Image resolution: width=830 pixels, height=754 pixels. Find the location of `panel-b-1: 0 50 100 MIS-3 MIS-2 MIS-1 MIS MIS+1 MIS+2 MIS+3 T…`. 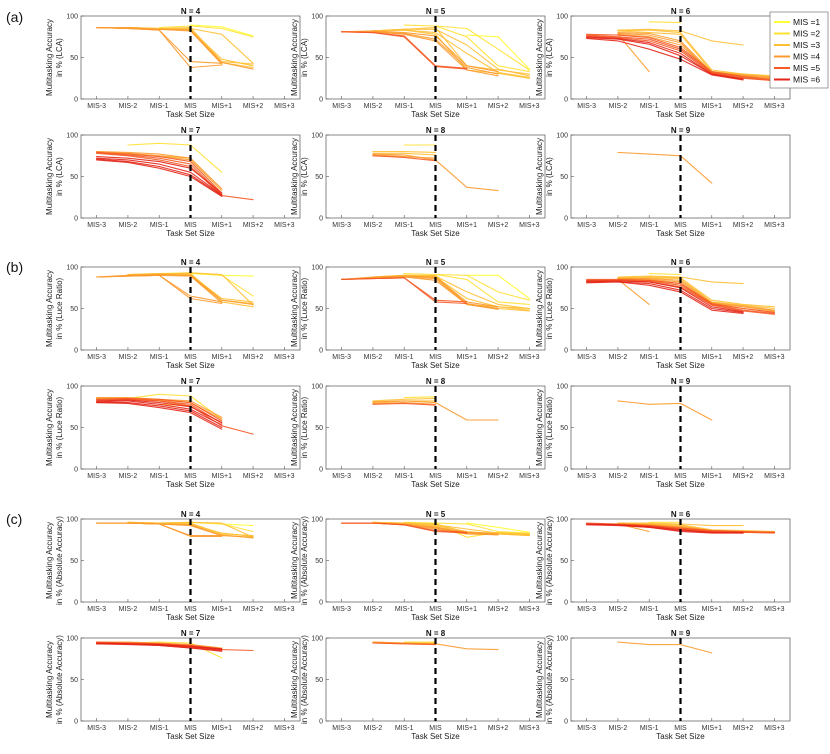

panel-b-1: 0 50 100 MIS-3 MIS-2 MIS-1 MIS MIS+1 MIS+2 MIS+3 T… is located at coordinates (173, 314).